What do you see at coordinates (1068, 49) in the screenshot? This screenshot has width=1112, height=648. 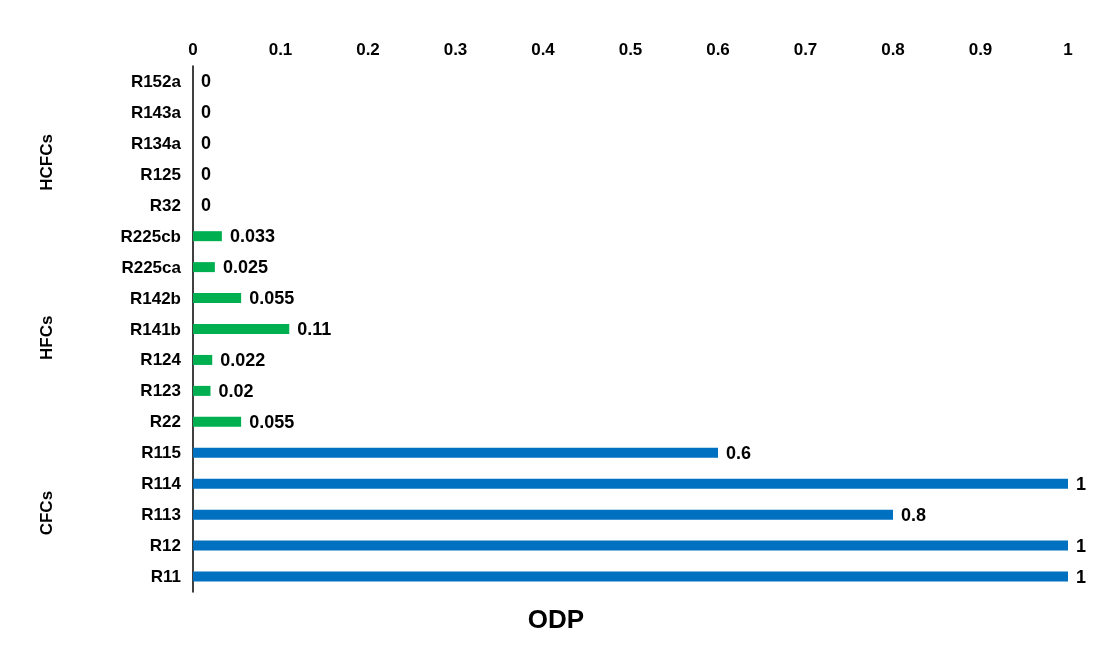 I see `x-tick-label: 1` at bounding box center [1068, 49].